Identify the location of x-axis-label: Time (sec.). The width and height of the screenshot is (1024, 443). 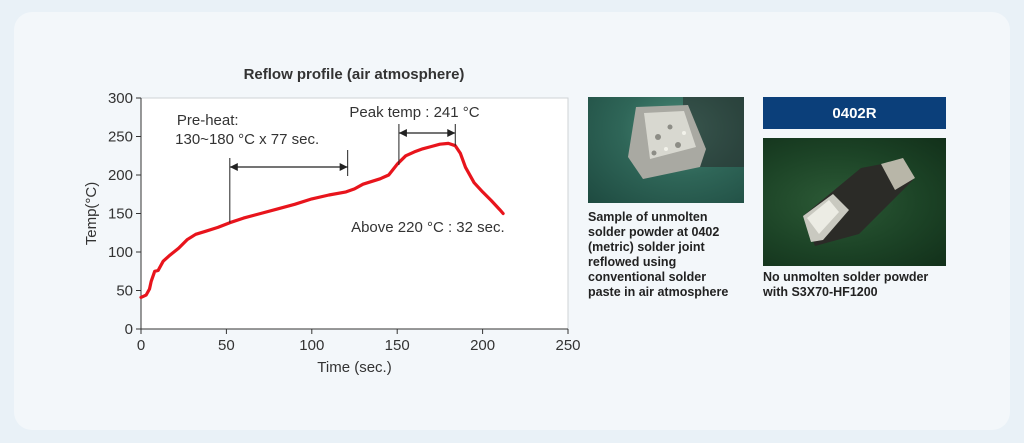
(354, 367).